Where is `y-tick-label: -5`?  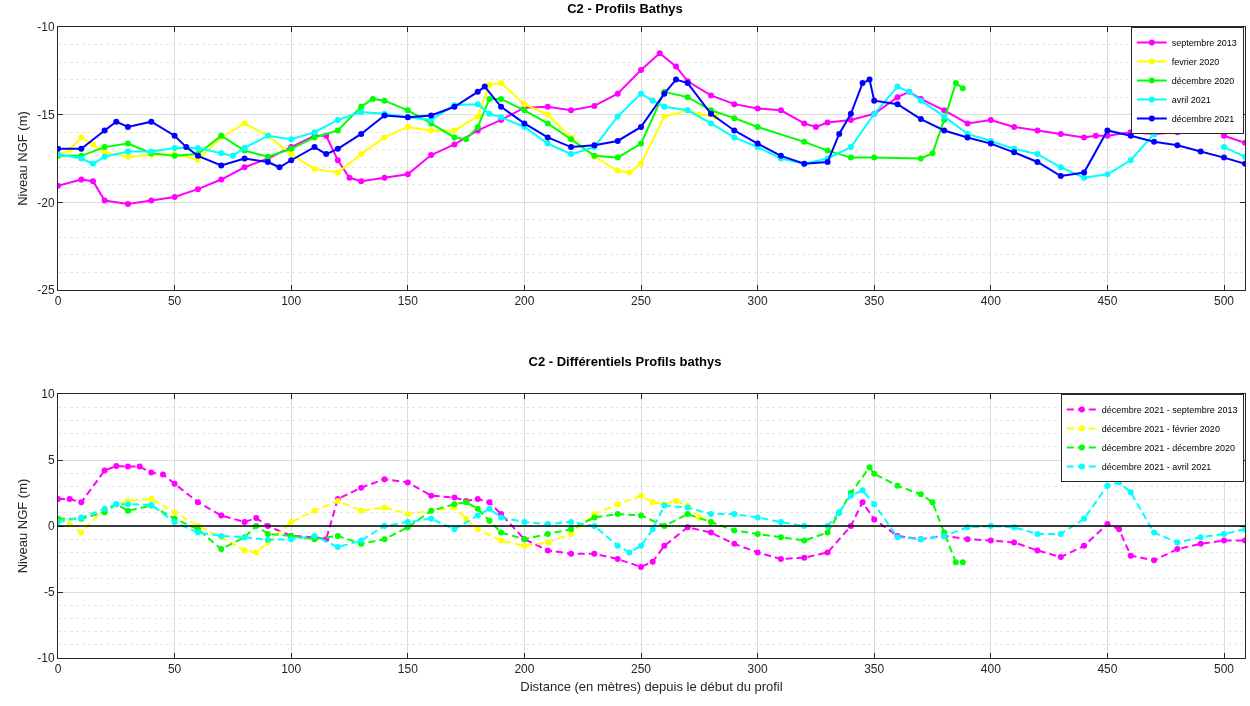
y-tick-label: -5 is located at coordinates (49, 592).